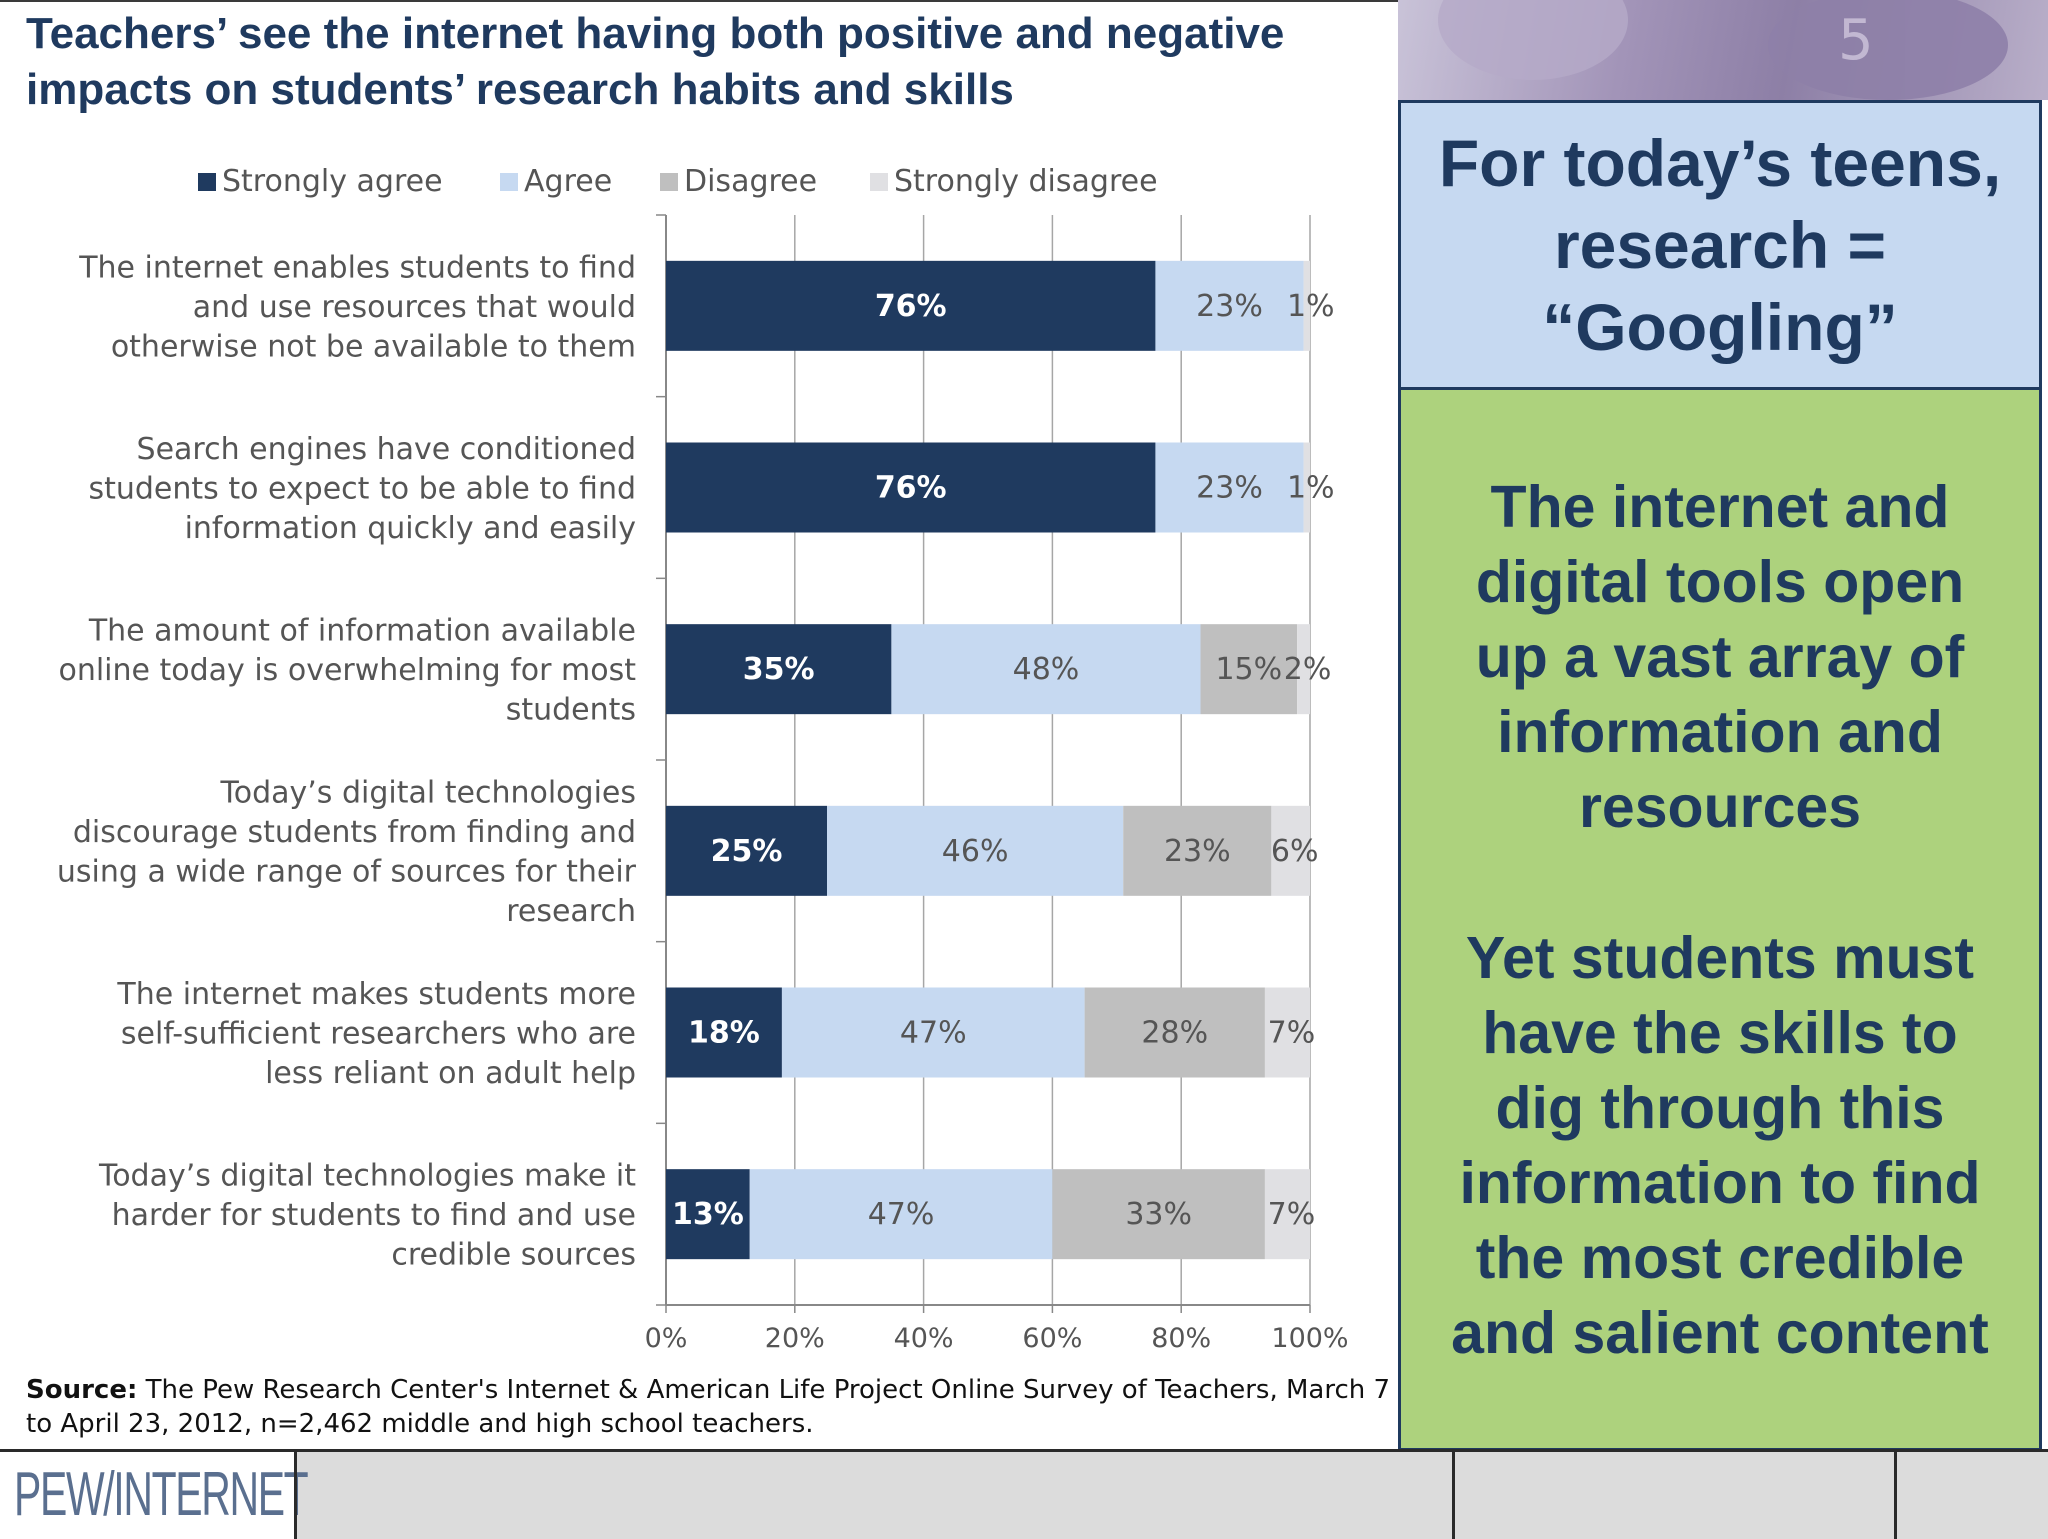  I want to click on category-label: and use resources that would, so click(414, 307).